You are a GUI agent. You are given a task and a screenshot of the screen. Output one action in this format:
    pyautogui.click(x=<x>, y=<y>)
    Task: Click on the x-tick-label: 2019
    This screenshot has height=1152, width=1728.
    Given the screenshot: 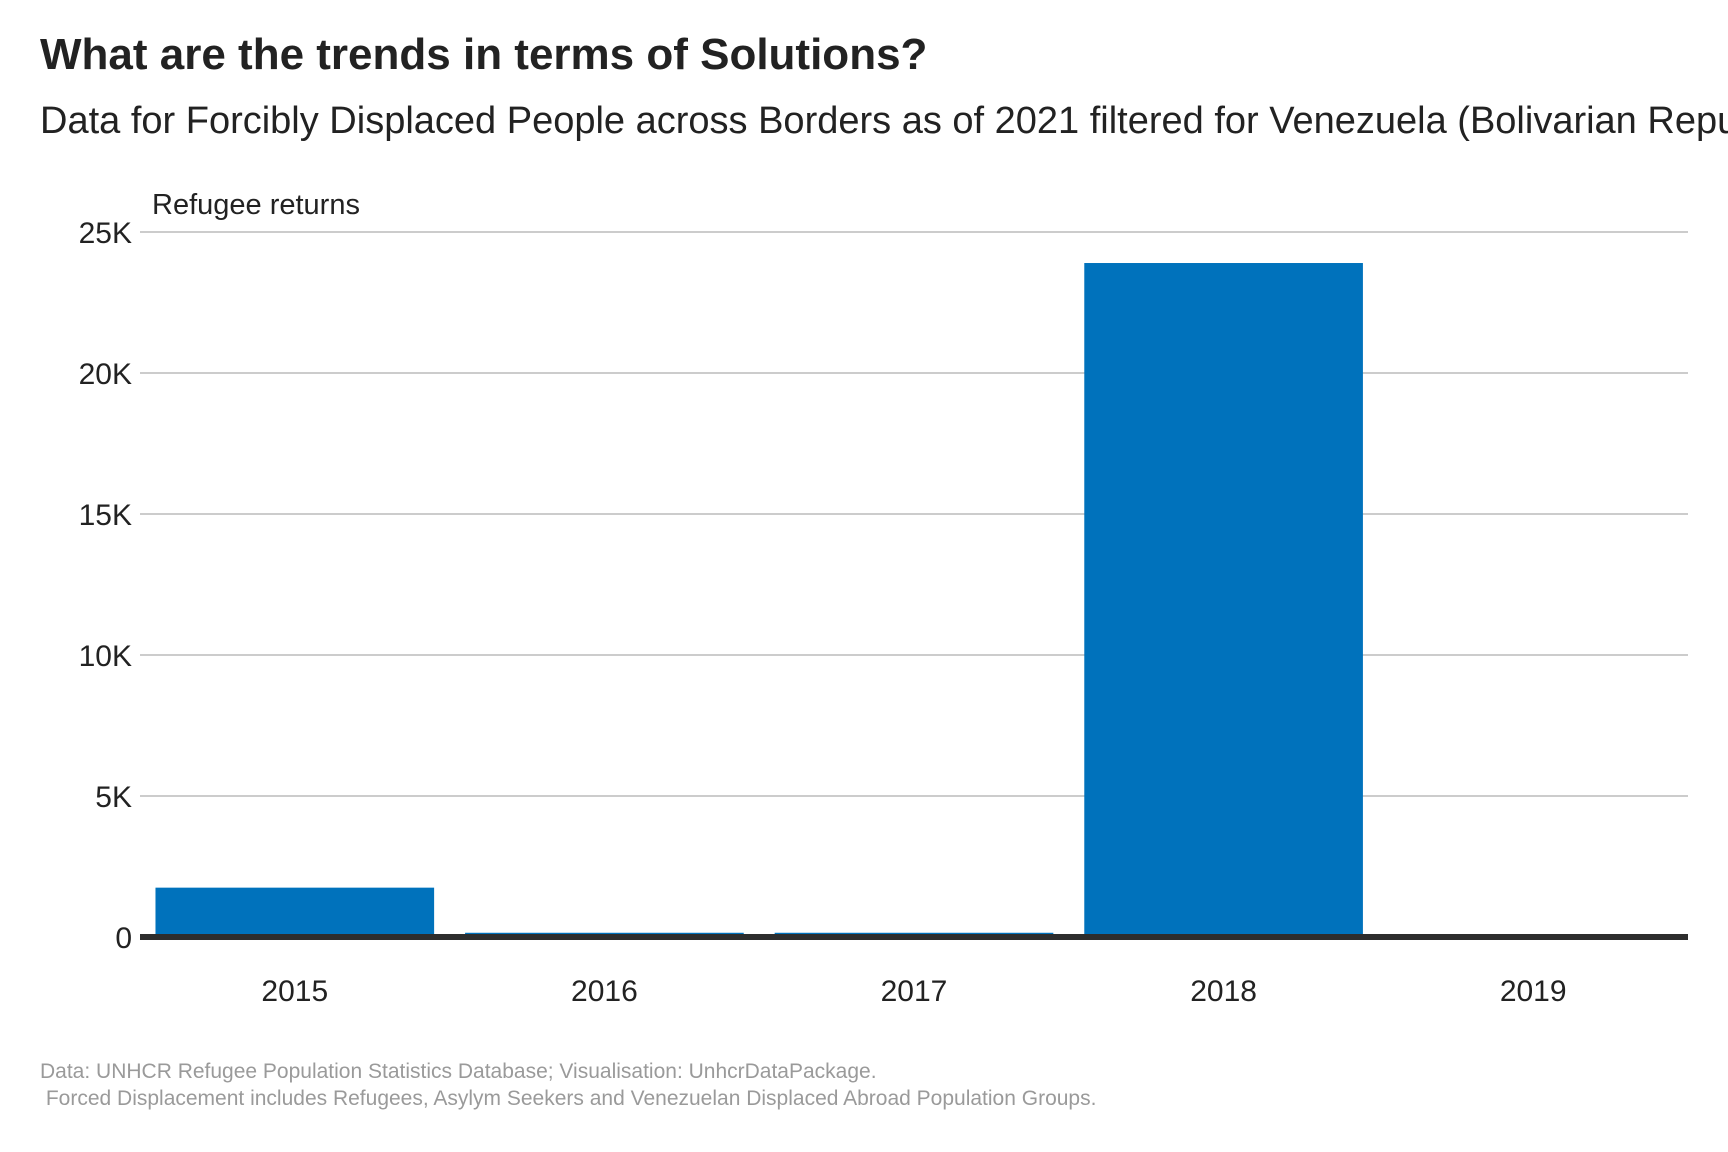 What is the action you would take?
    pyautogui.click(x=1533, y=991)
    